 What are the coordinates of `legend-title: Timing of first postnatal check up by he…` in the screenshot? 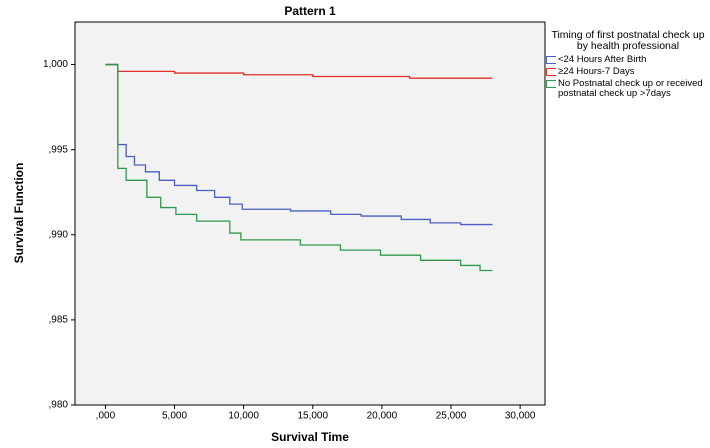 It's located at (628, 40).